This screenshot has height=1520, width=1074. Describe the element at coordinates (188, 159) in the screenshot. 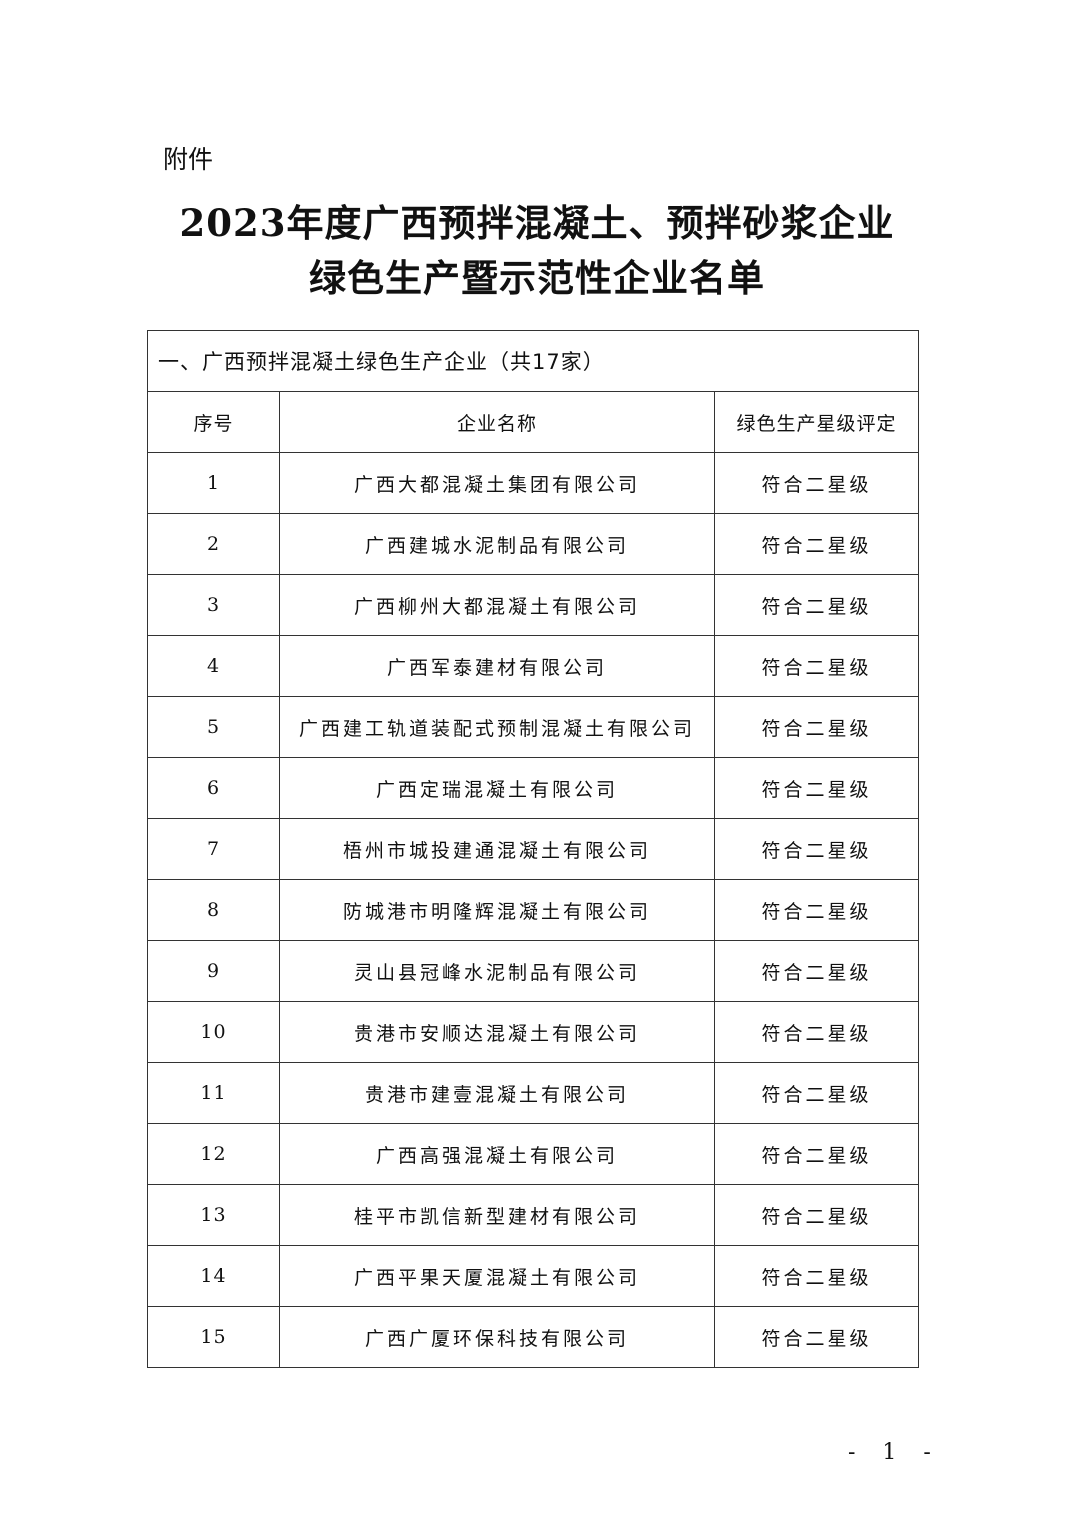

I see `attachment-label: 附件` at that location.